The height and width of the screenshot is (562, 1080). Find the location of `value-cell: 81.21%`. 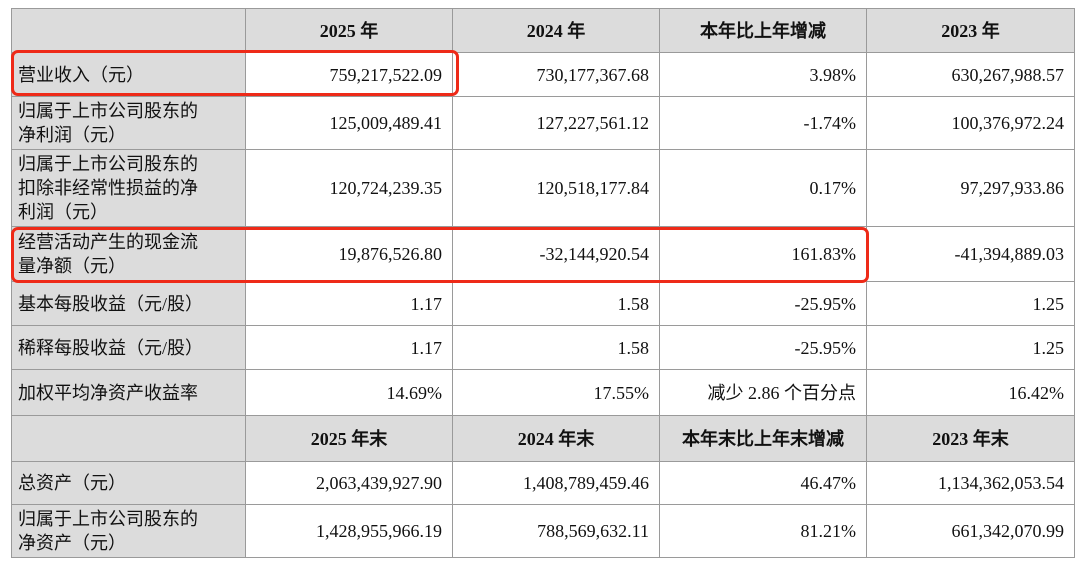

value-cell: 81.21% is located at coordinates (763, 531).